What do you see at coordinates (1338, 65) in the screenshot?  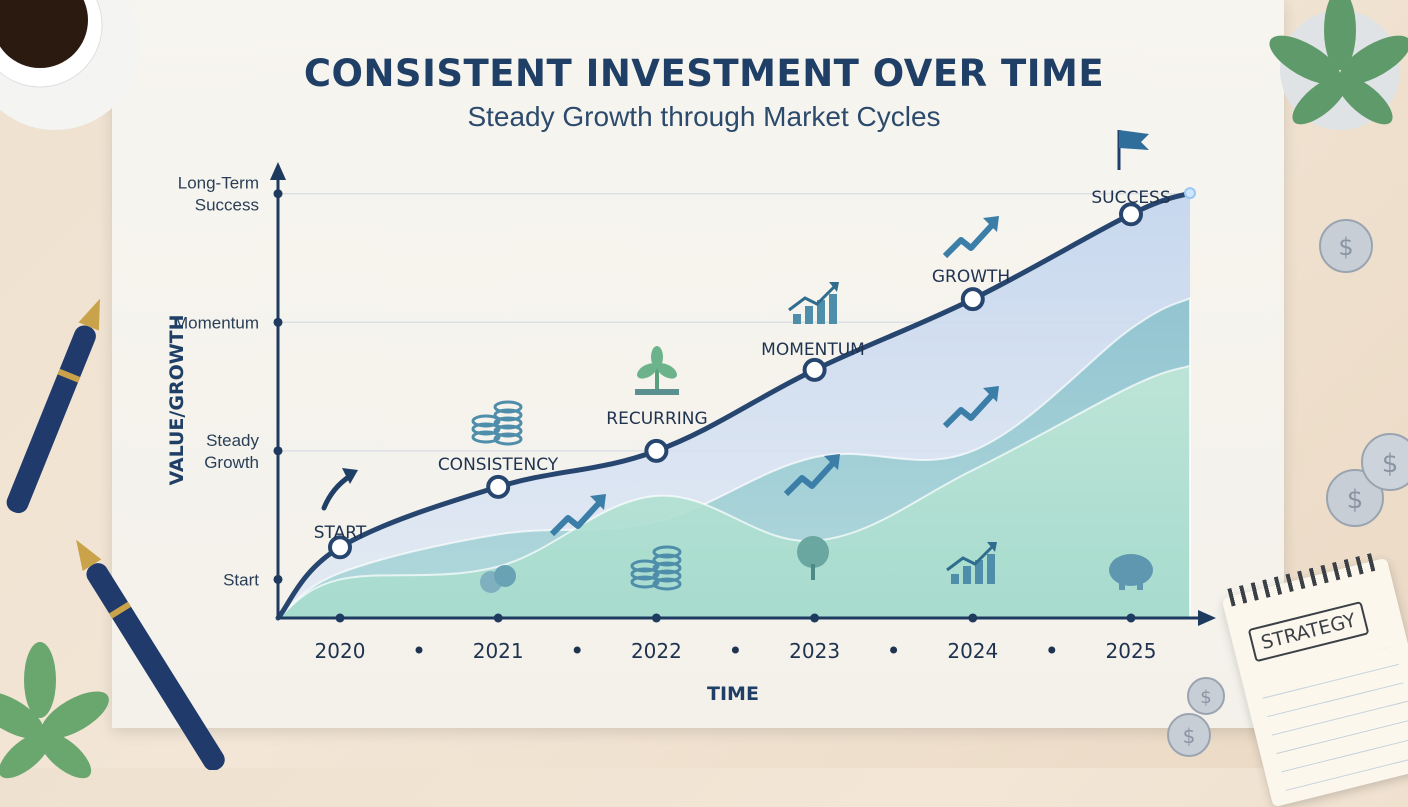 I see `plant-top-right` at bounding box center [1338, 65].